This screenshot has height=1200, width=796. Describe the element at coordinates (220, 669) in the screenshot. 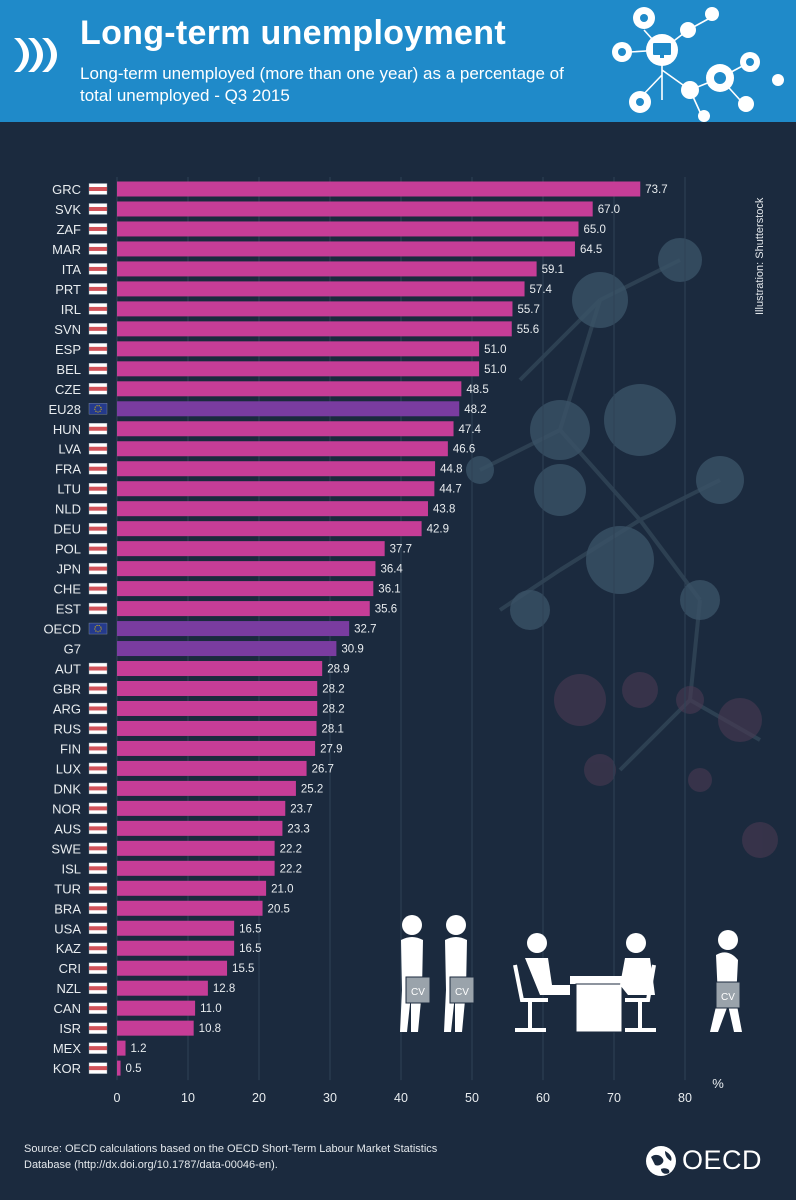

I see `bar-aut` at that location.